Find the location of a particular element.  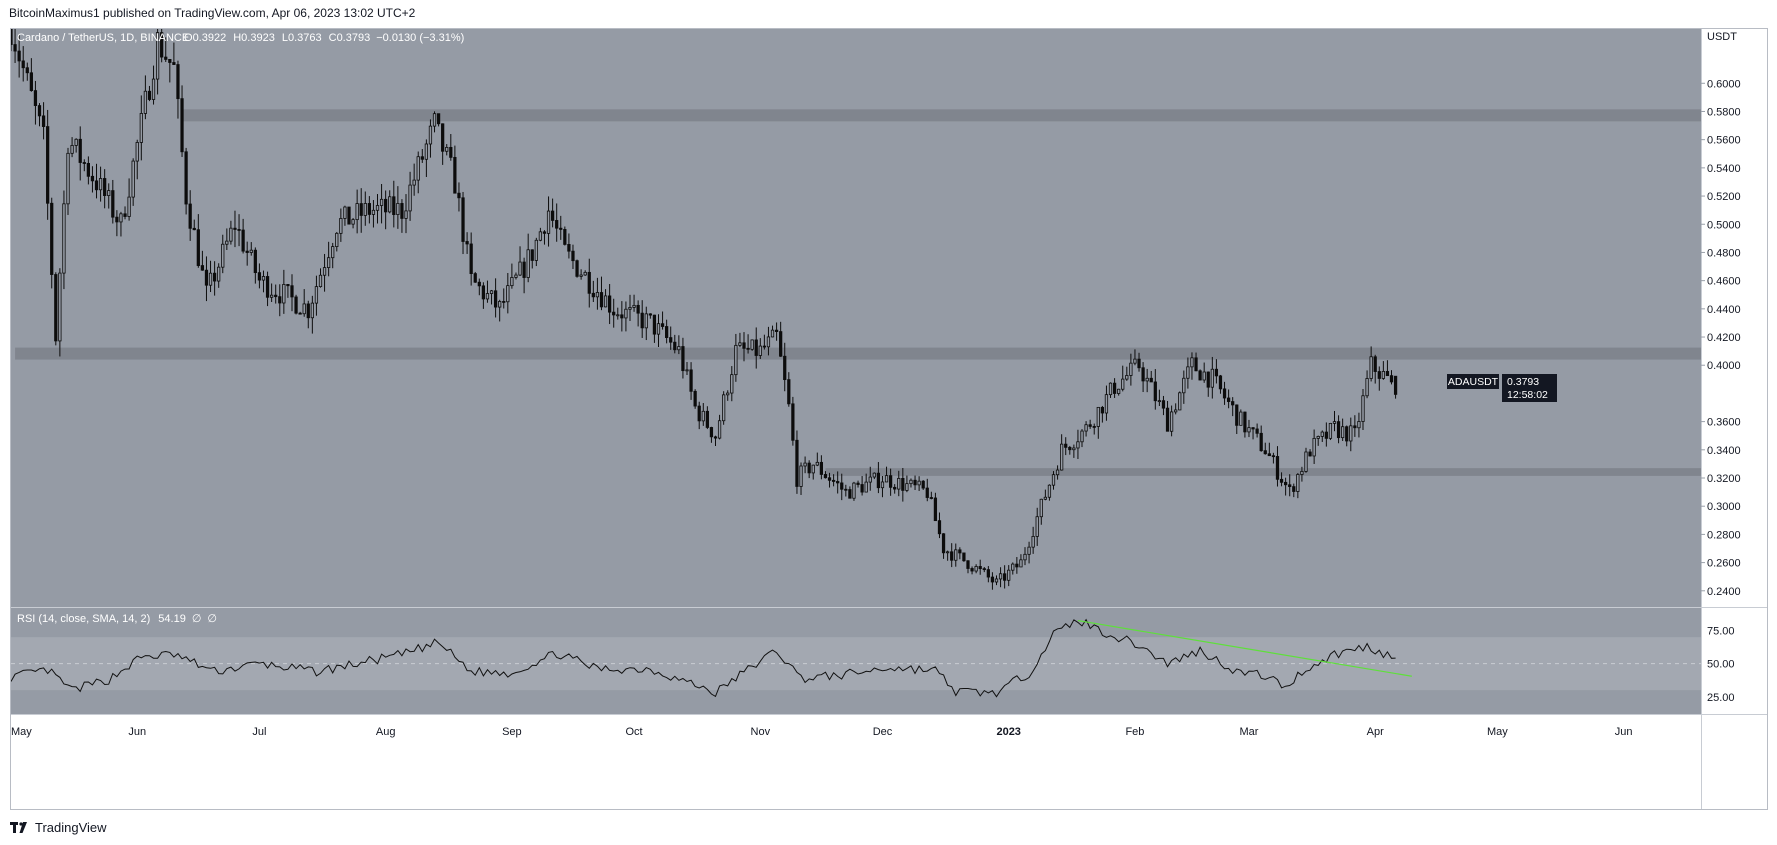

price-tick-label: 0.5200 is located at coordinates (1724, 197).